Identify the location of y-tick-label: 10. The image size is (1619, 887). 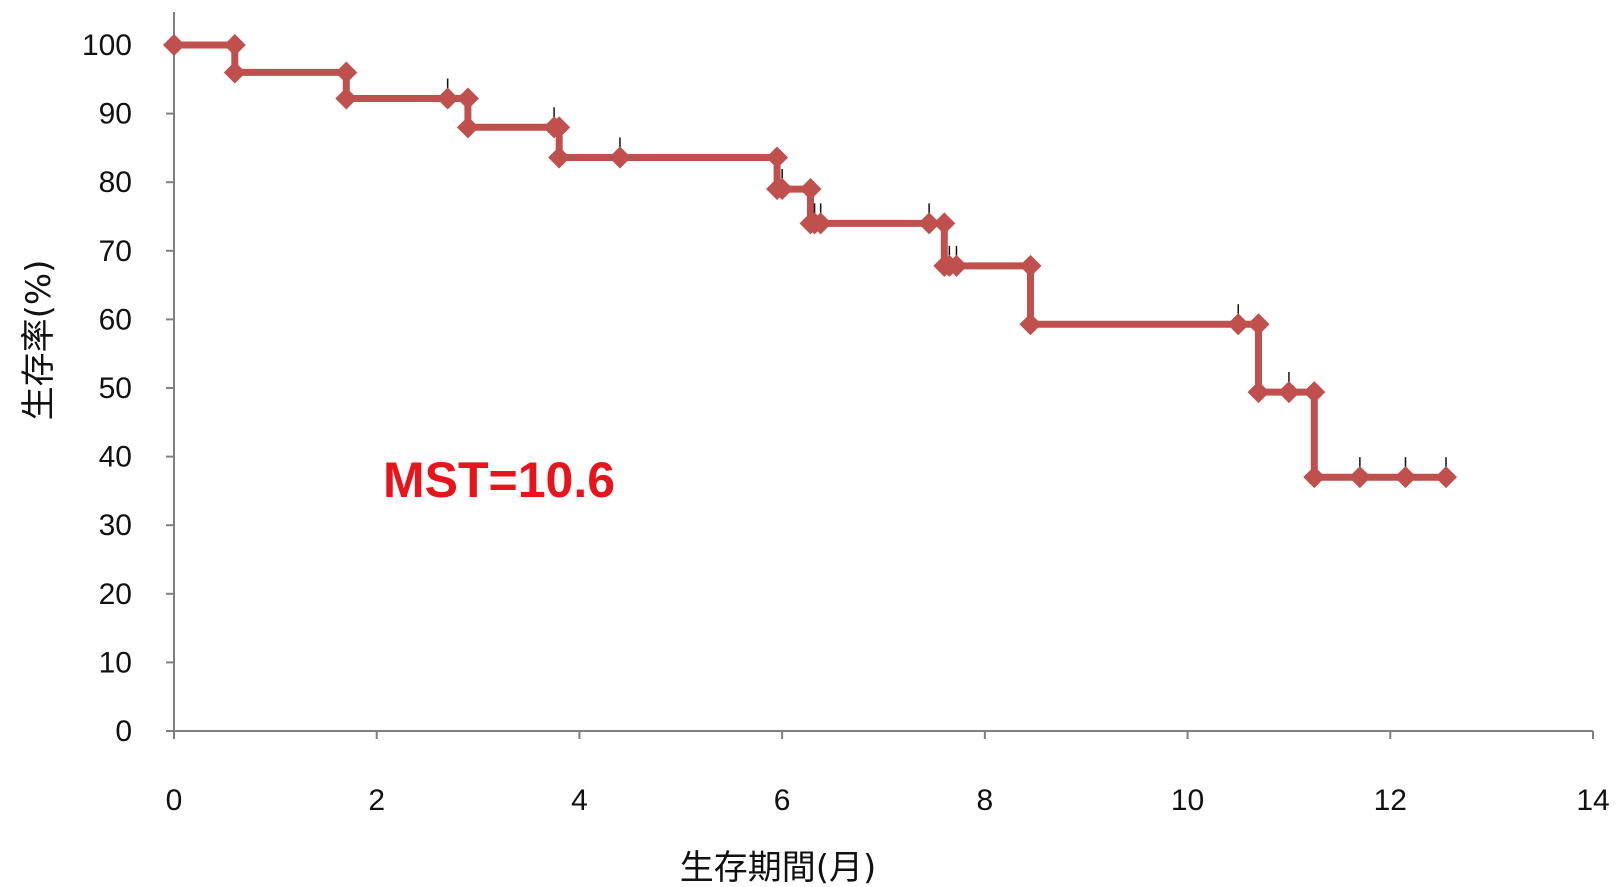
(115, 662).